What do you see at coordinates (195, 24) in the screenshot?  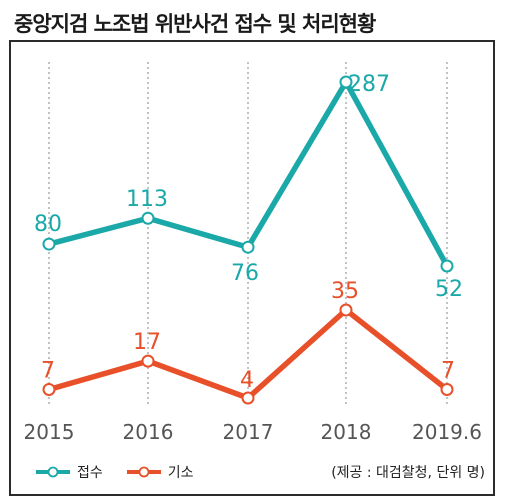 I see `chart-title: 중앙지검 노조법 위반사건 접수 및 처리현황` at bounding box center [195, 24].